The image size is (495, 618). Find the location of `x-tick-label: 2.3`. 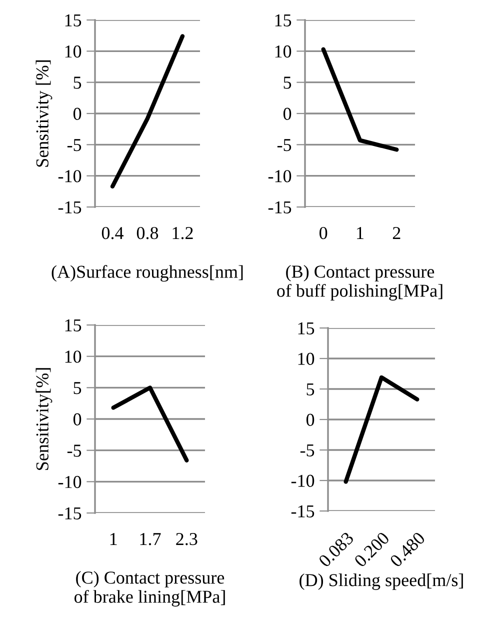

x-tick-label: 2.3 is located at coordinates (187, 539).